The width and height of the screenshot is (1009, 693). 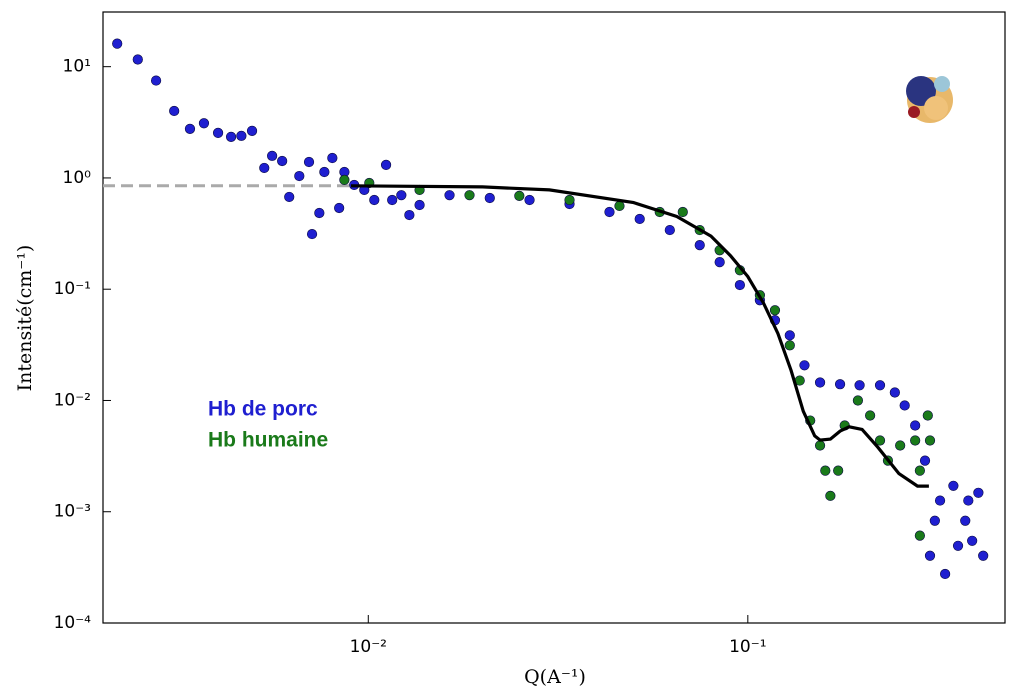 What do you see at coordinates (73, 623) in the screenshot?
I see `y-tick-label: 10⁻⁴` at bounding box center [73, 623].